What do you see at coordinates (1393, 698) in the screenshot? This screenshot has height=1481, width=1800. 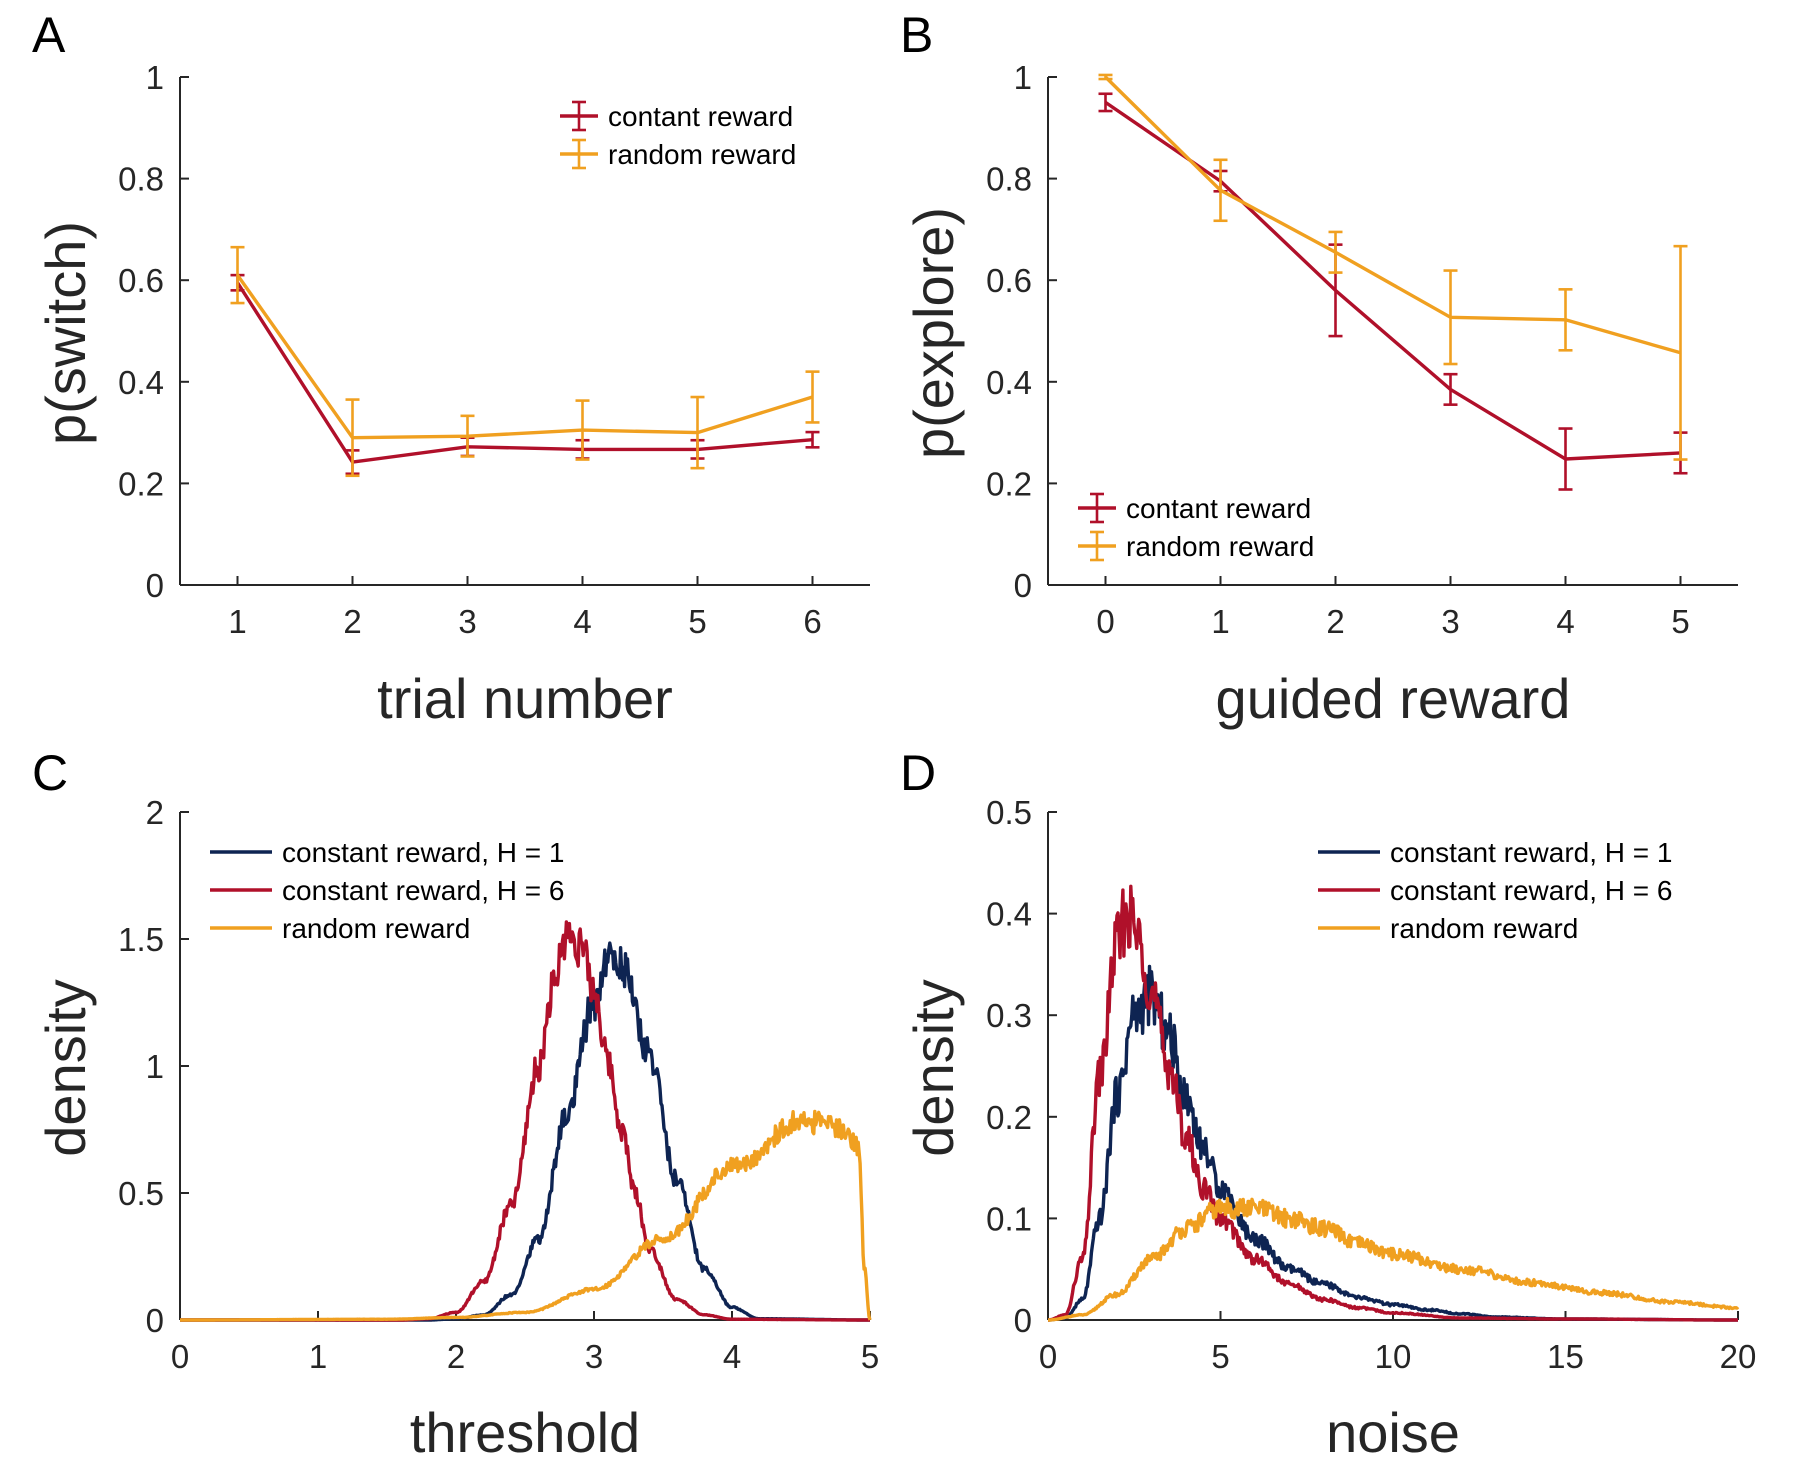 I see `panel-b-x-axis-label: guided reward` at bounding box center [1393, 698].